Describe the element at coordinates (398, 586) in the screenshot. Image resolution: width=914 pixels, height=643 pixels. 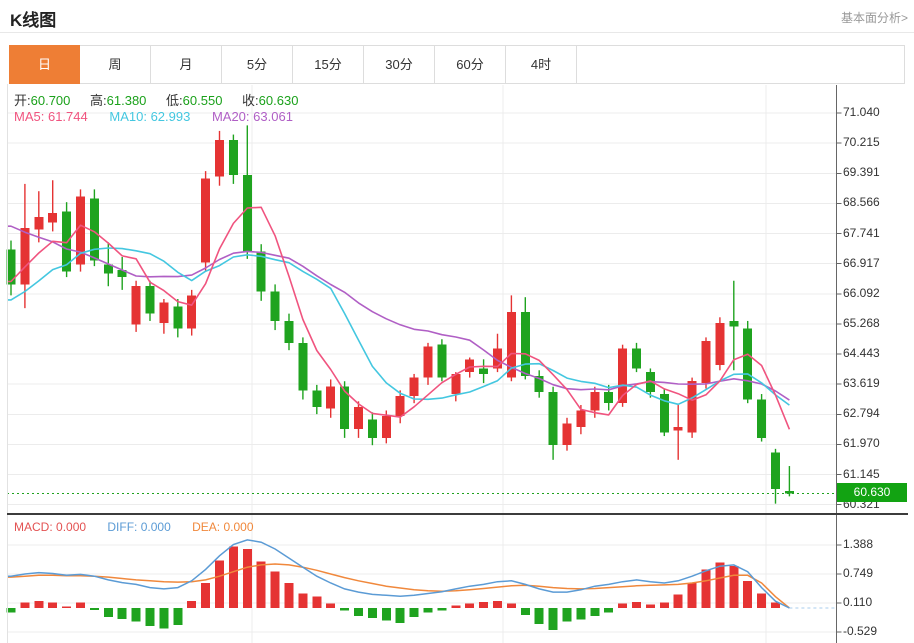
I see `dea-line` at that location.